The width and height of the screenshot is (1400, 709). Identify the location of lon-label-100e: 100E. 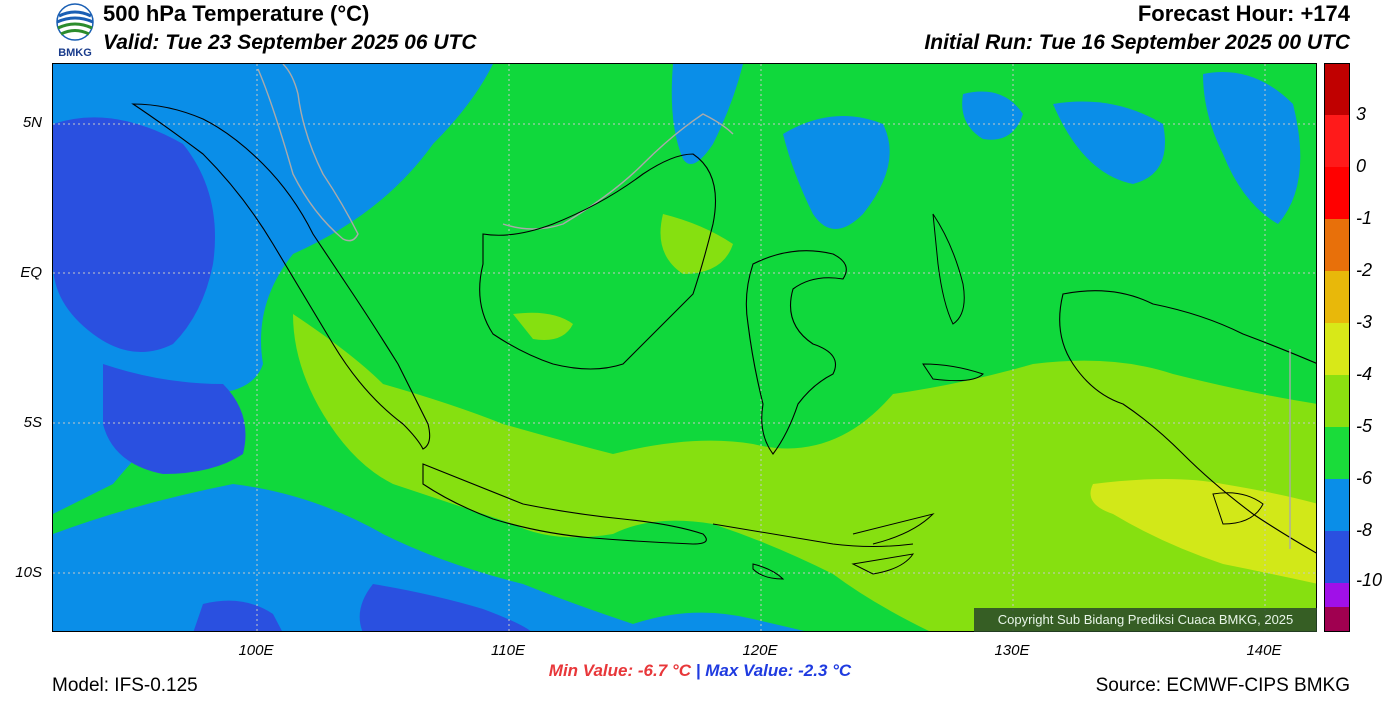
(256, 650).